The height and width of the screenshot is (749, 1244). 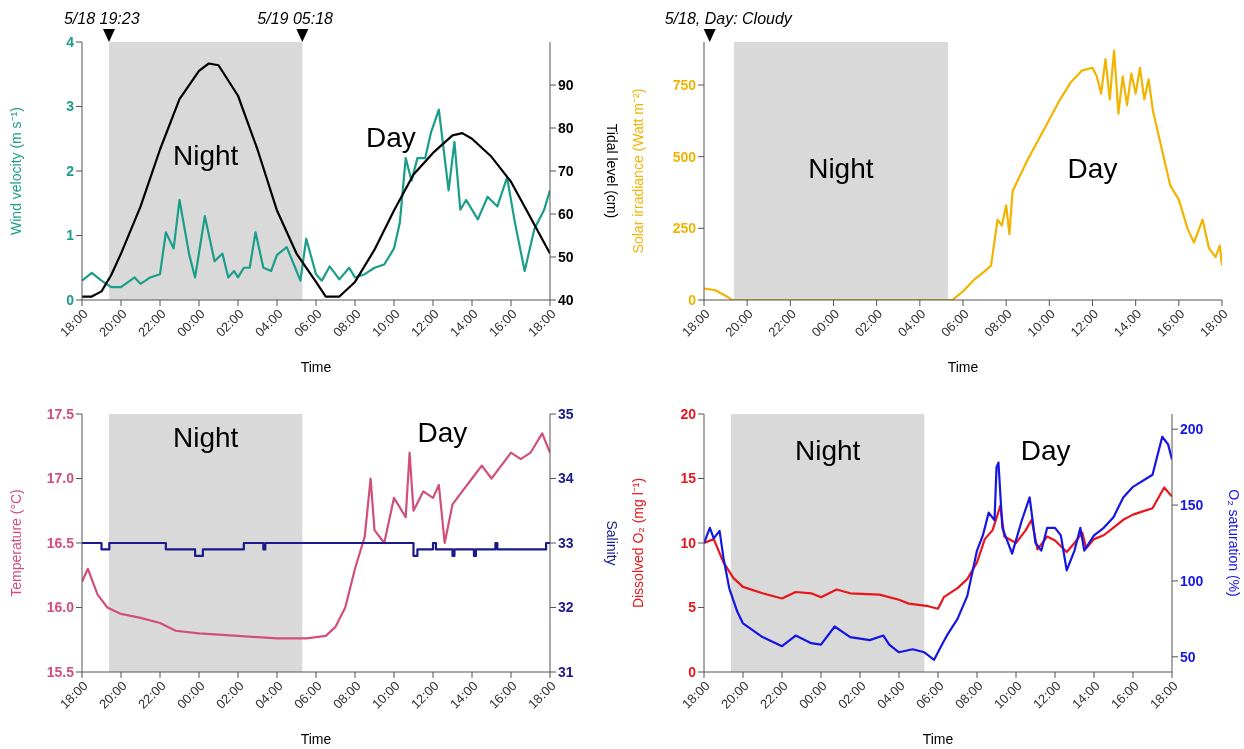 I want to click on y-tick-label: 500, so click(x=684, y=156).